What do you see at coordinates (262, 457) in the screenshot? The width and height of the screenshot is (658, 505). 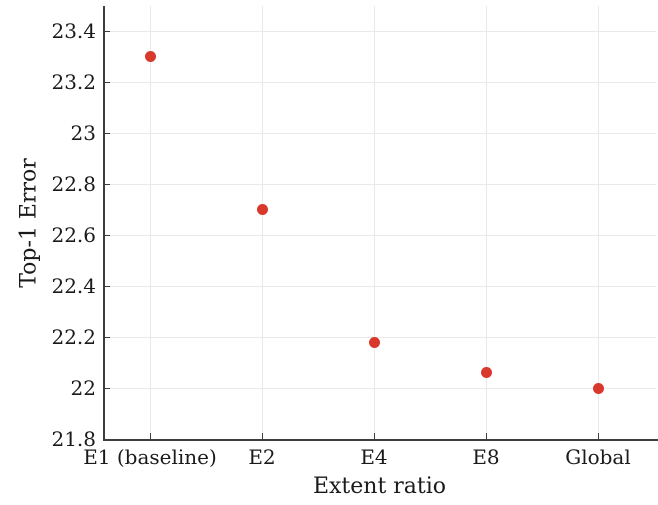 I see `x-tick-label: E2` at bounding box center [262, 457].